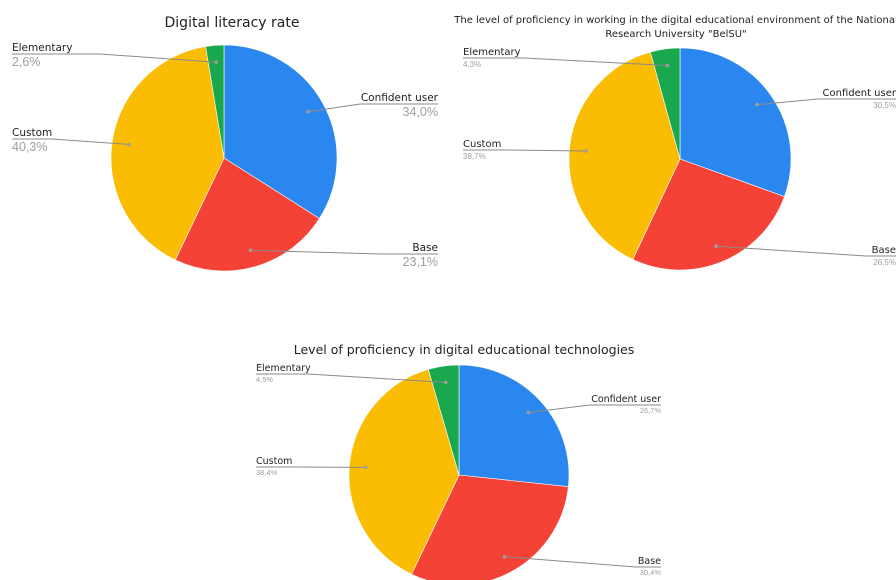 The width and height of the screenshot is (896, 580). I want to click on chart-title-line-2: Research University "BelSU", so click(675, 34).